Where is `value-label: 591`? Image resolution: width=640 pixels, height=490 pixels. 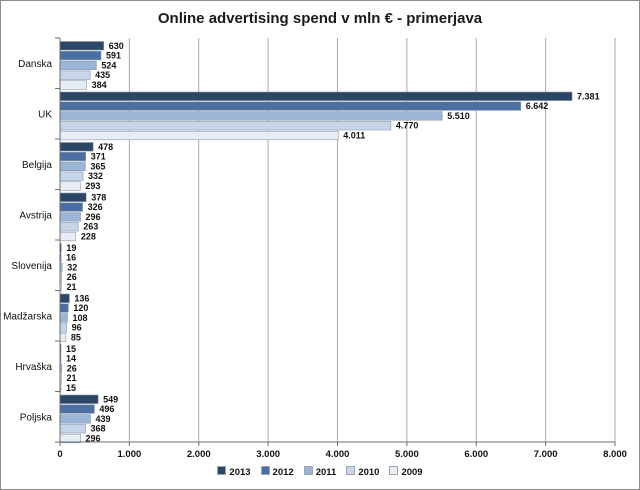
value-label: 591 is located at coordinates (113, 56).